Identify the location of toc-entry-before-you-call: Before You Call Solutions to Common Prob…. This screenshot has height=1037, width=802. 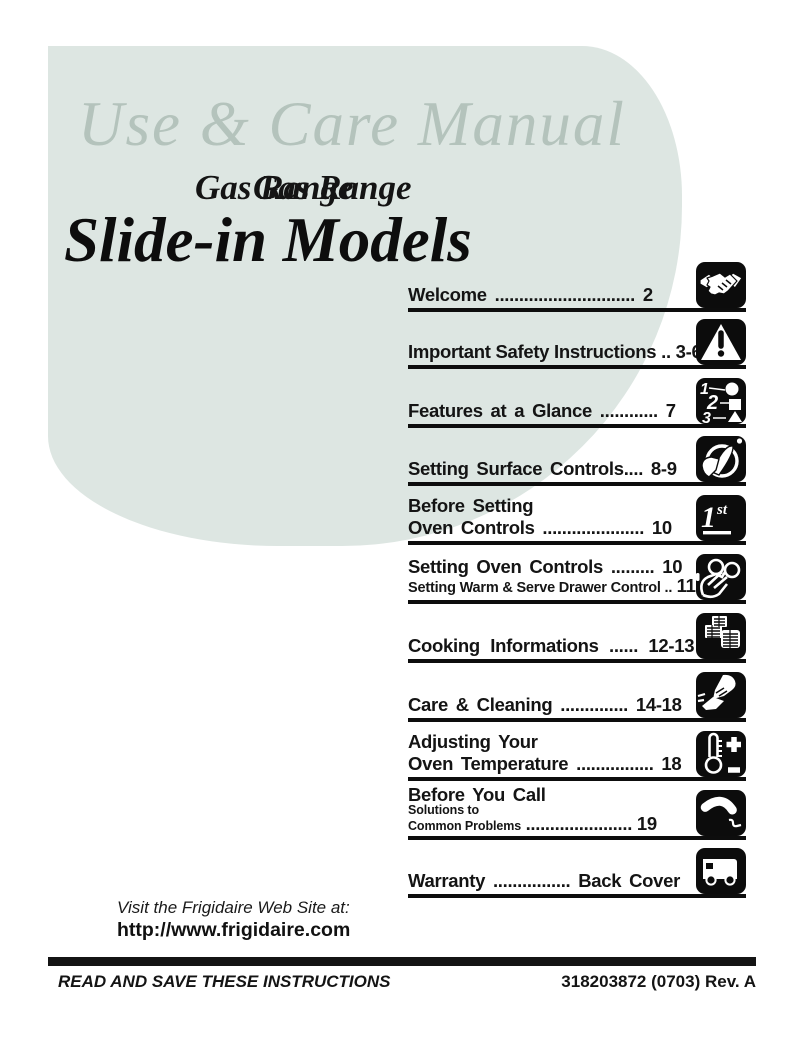
(577, 812).